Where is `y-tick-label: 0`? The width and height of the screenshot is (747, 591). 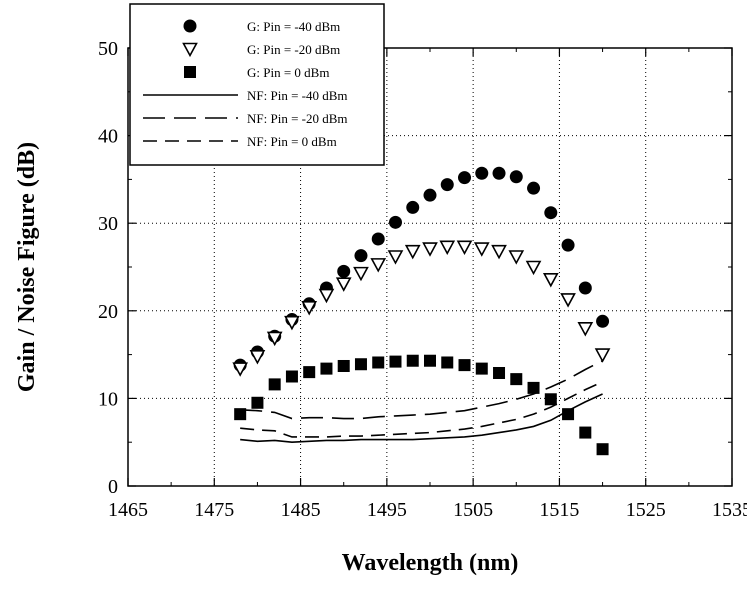
y-tick-label: 0 is located at coordinates (113, 487).